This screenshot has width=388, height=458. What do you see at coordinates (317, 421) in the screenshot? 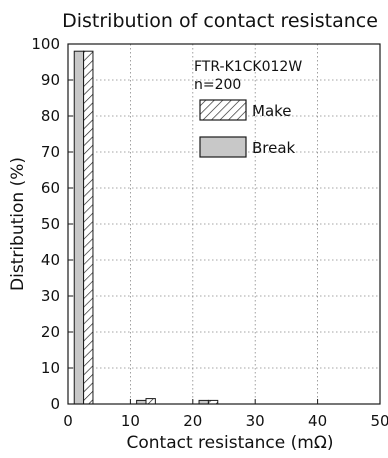
I see `x-tick-label-4: 40` at bounding box center [317, 421].